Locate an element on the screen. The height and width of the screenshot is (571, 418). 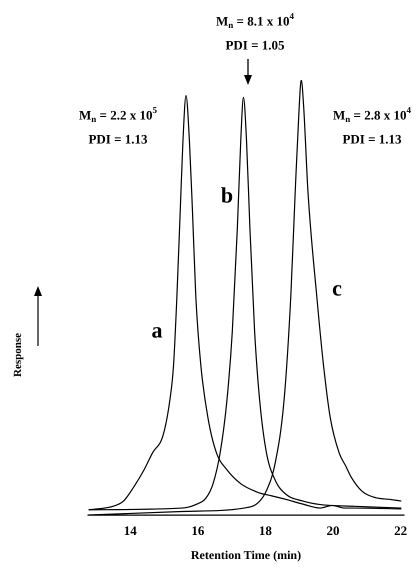
x-axis-title: Retention Time (min) is located at coordinates (246, 555).